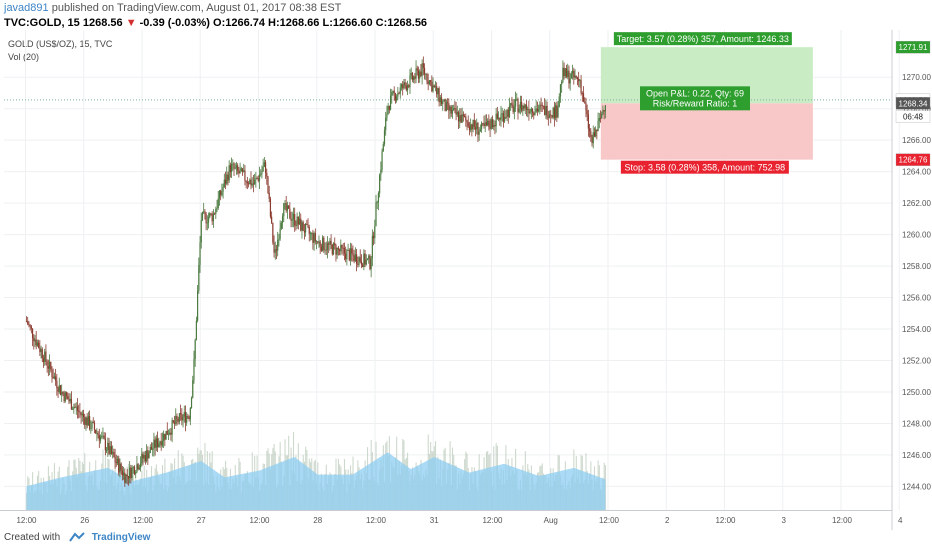 The height and width of the screenshot is (550, 932). What do you see at coordinates (913, 47) in the screenshot?
I see `target-price-badge: 1271.91` at bounding box center [913, 47].